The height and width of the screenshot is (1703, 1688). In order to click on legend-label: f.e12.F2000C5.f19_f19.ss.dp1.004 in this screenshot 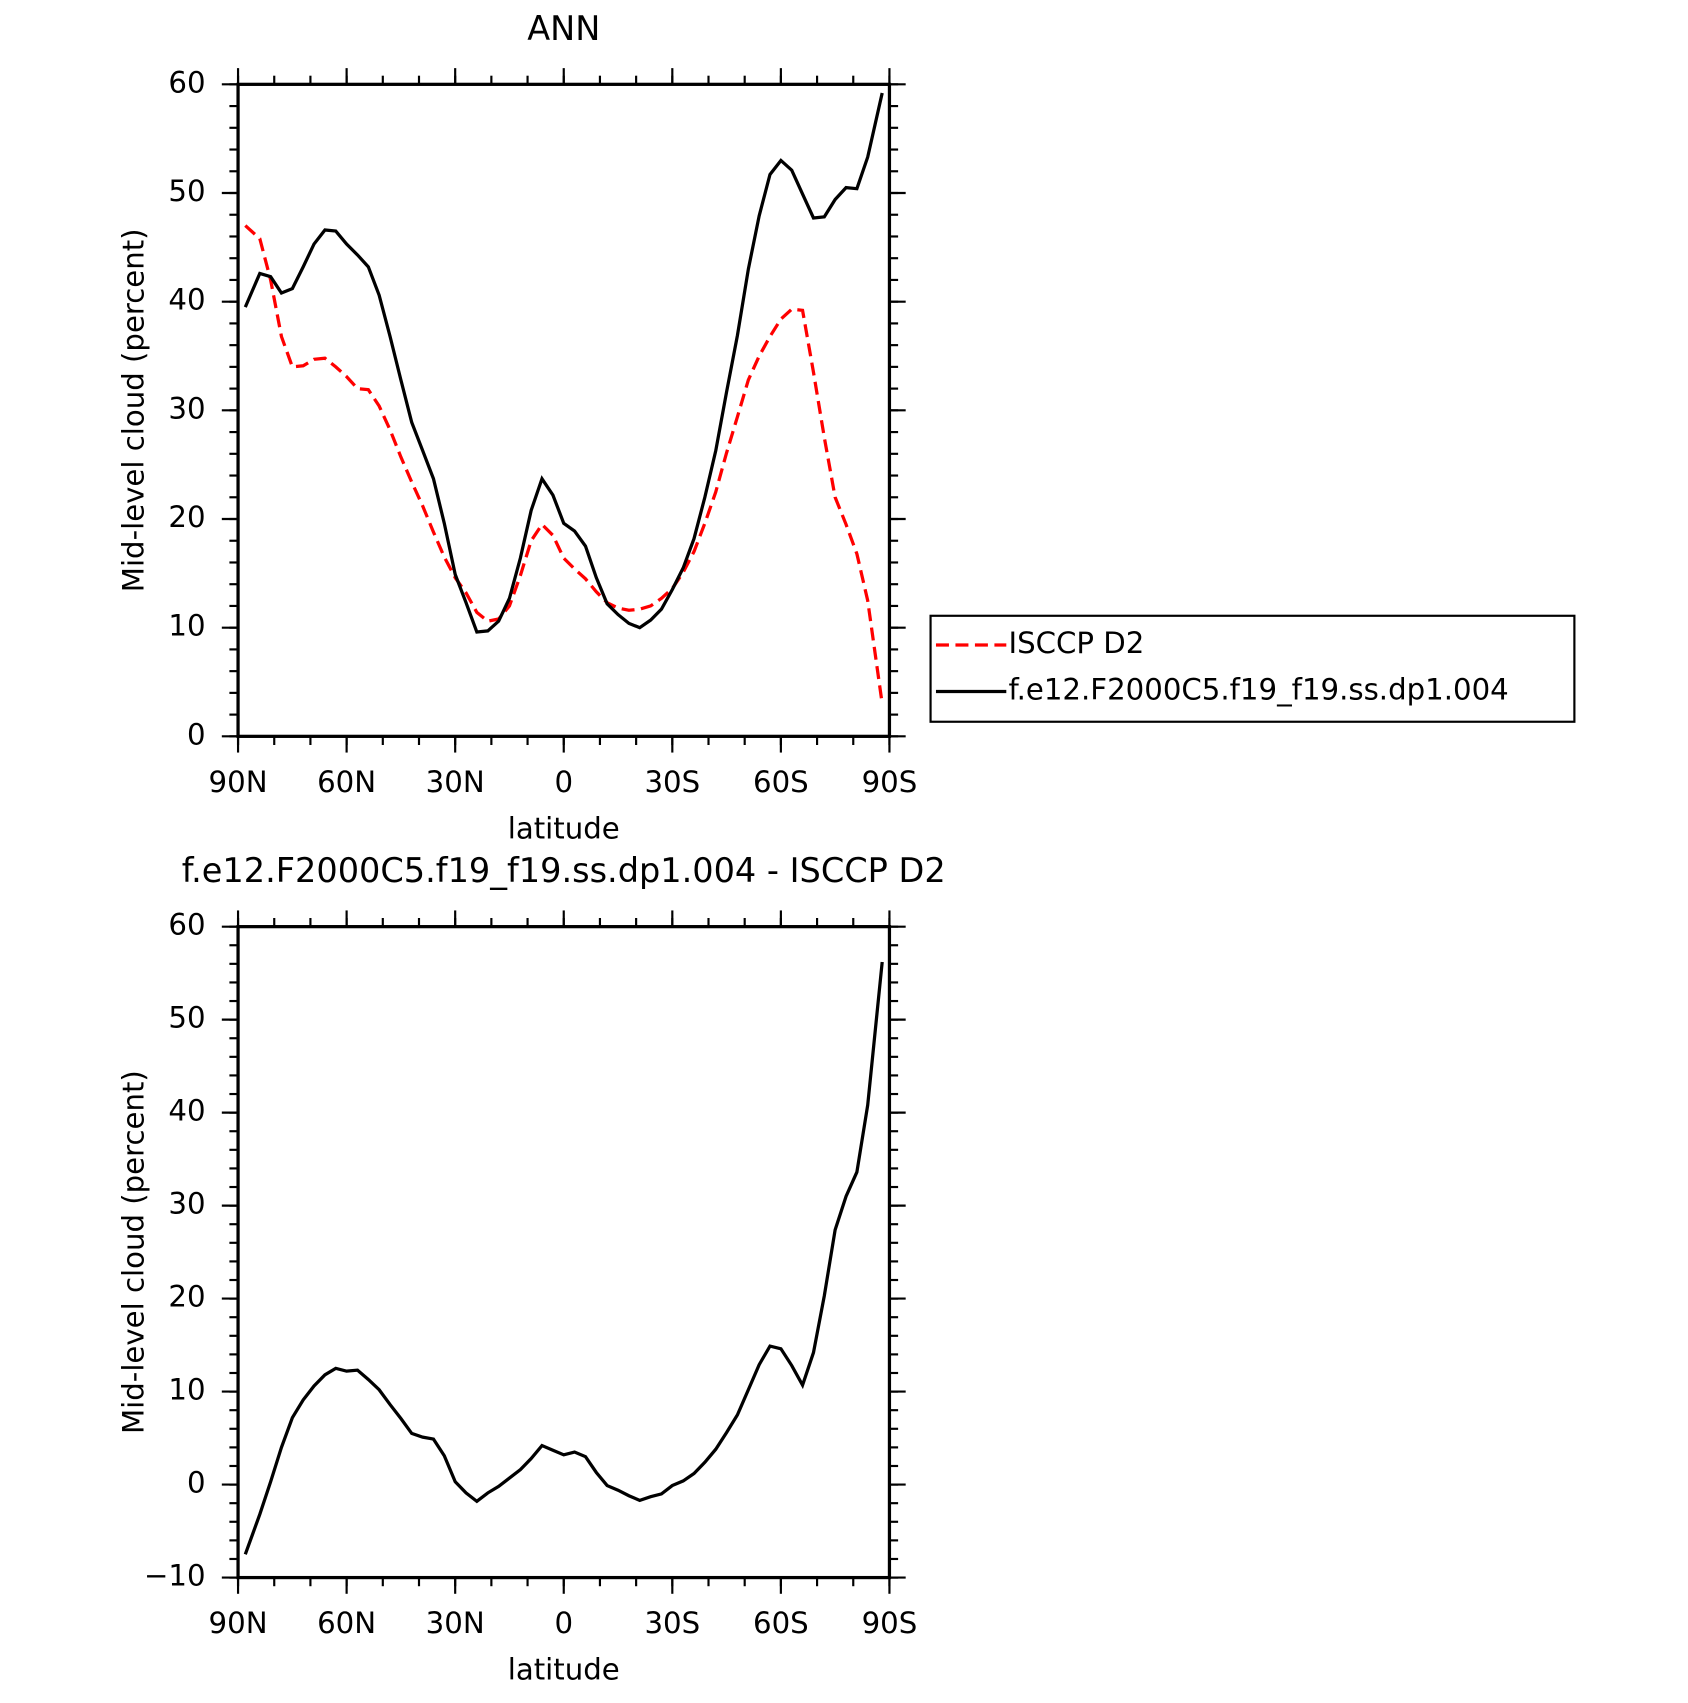, I will do `click(1258, 689)`.